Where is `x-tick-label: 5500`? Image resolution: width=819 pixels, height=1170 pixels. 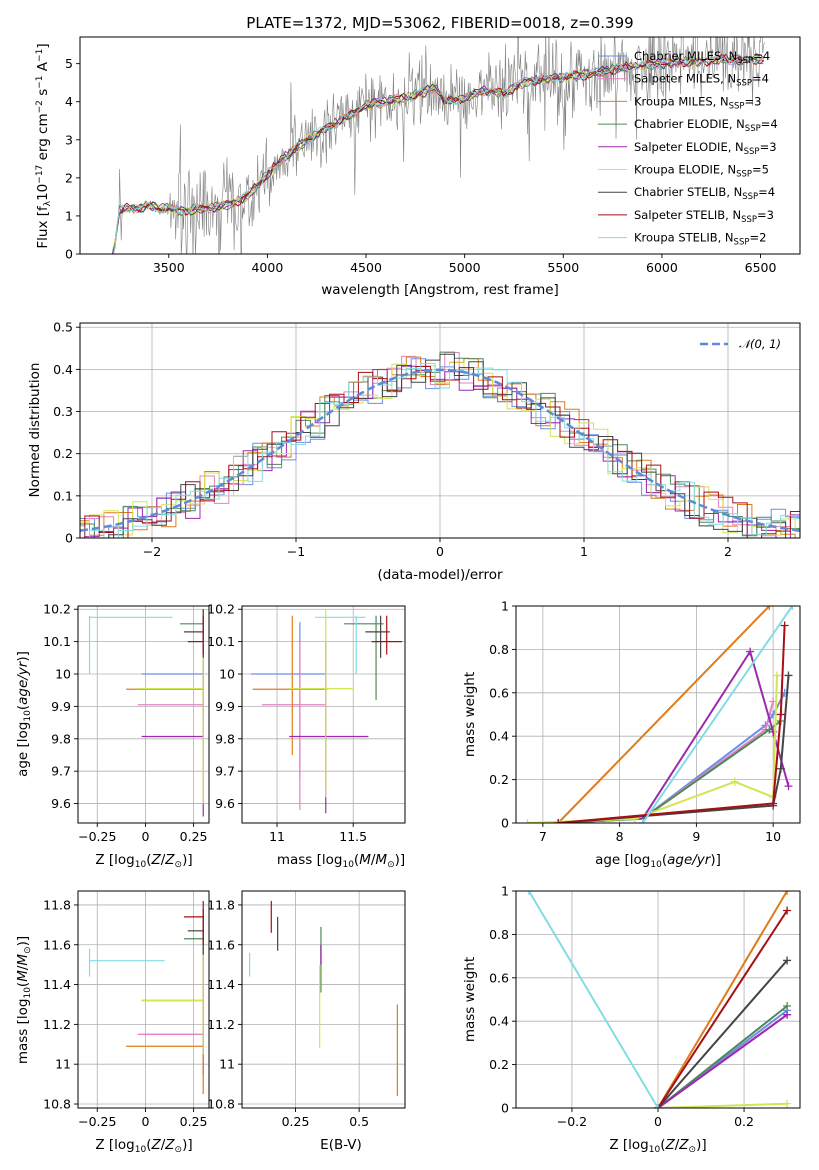 x-tick-label: 5500 is located at coordinates (563, 267).